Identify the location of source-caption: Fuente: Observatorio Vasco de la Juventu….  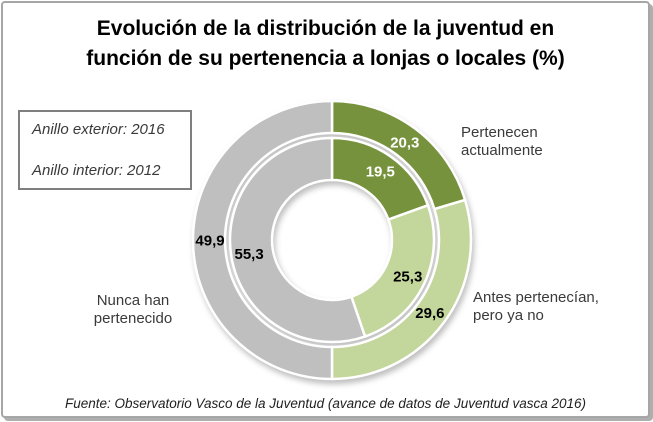
(325, 403).